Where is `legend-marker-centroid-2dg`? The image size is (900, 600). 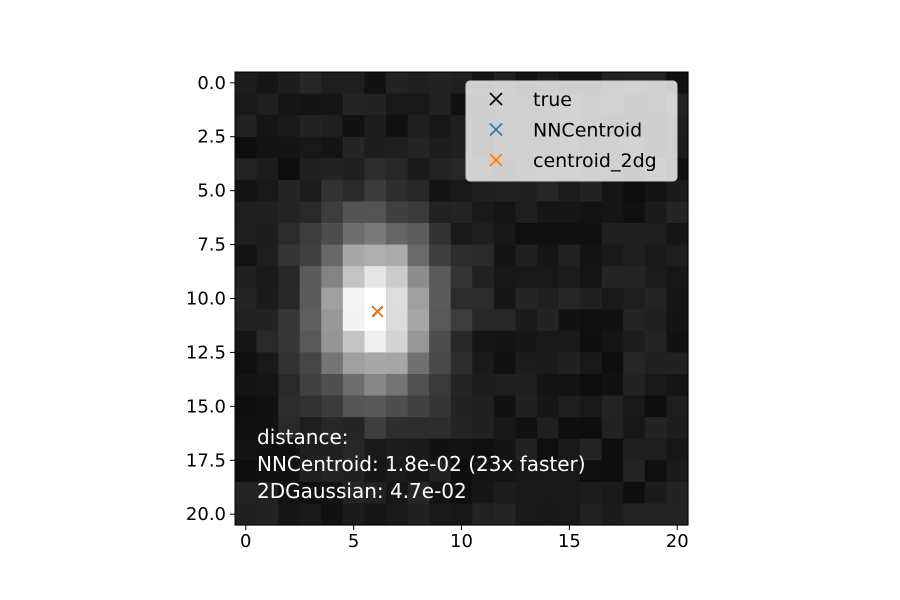
legend-marker-centroid-2dg is located at coordinates (496, 160).